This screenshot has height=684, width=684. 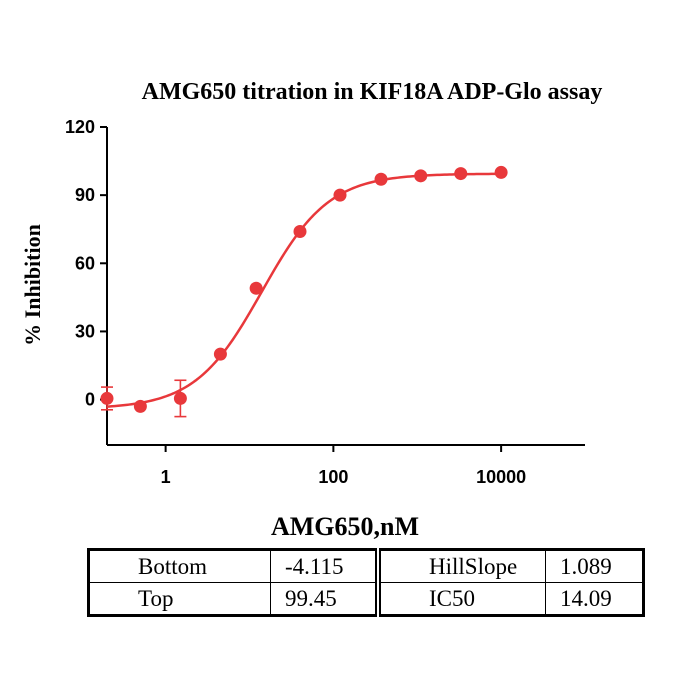 What do you see at coordinates (325, 566) in the screenshot?
I see `param-value-bottom: -4.115` at bounding box center [325, 566].